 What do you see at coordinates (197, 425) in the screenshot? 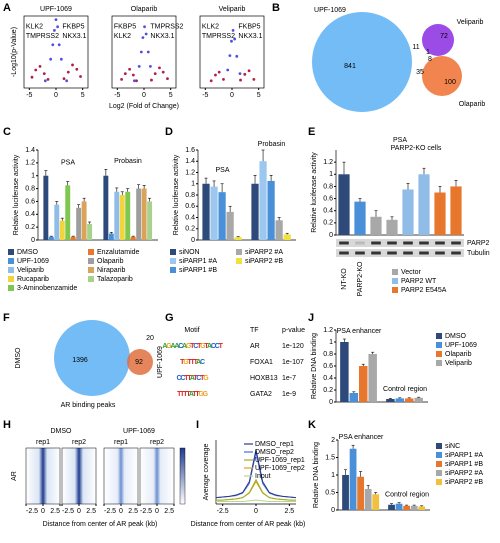
I see `panel-label: I` at bounding box center [197, 425].